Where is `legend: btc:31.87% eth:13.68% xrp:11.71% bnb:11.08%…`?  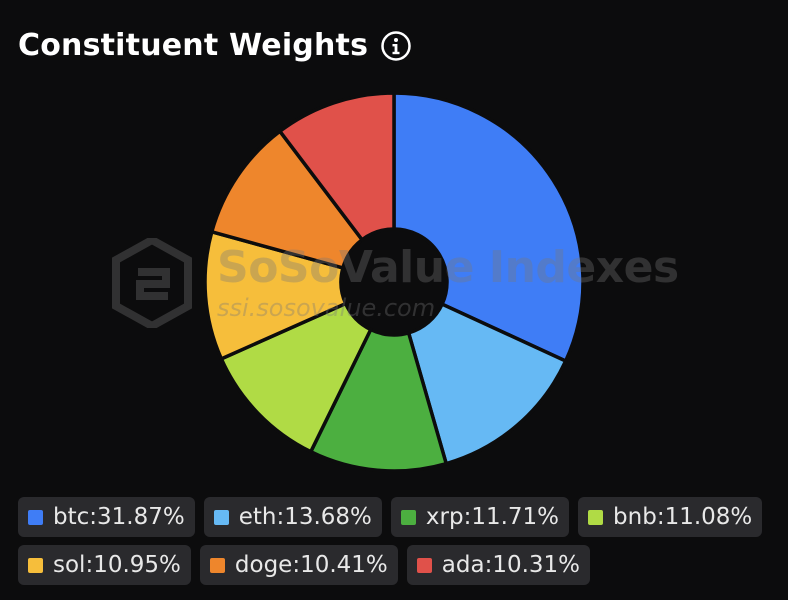 legend: btc:31.87% eth:13.68% xrp:11.71% bnb:11.08%… is located at coordinates (398, 541).